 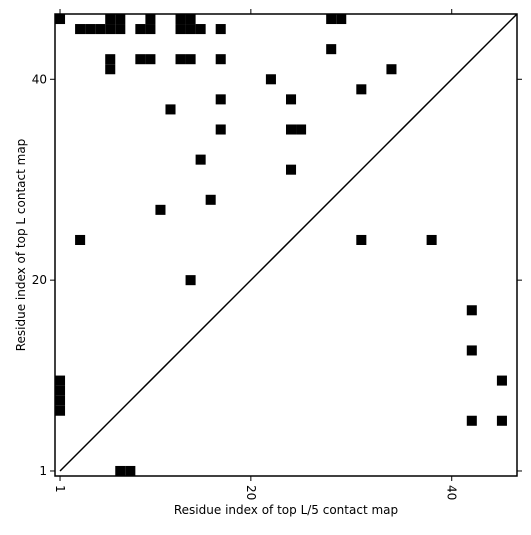 I want to click on y-tick-label: 40, so click(x=39, y=79).